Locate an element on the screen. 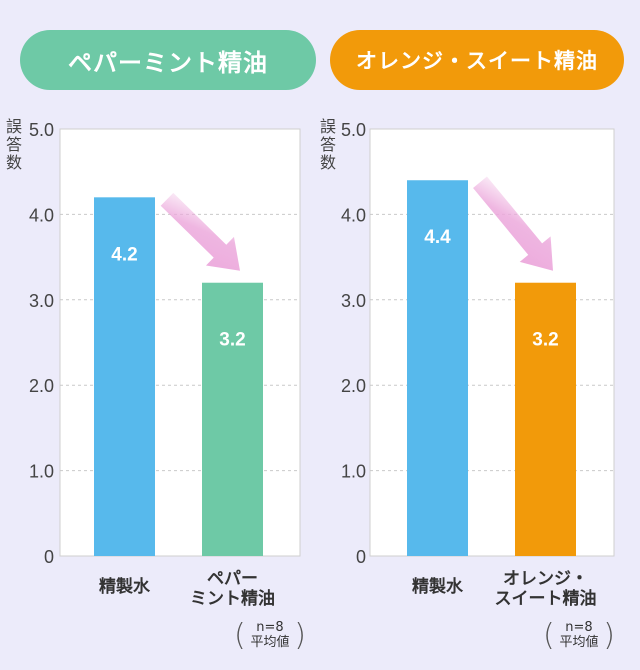 The width and height of the screenshot is (640, 670). x-tick-label: ペパー is located at coordinates (232, 579).